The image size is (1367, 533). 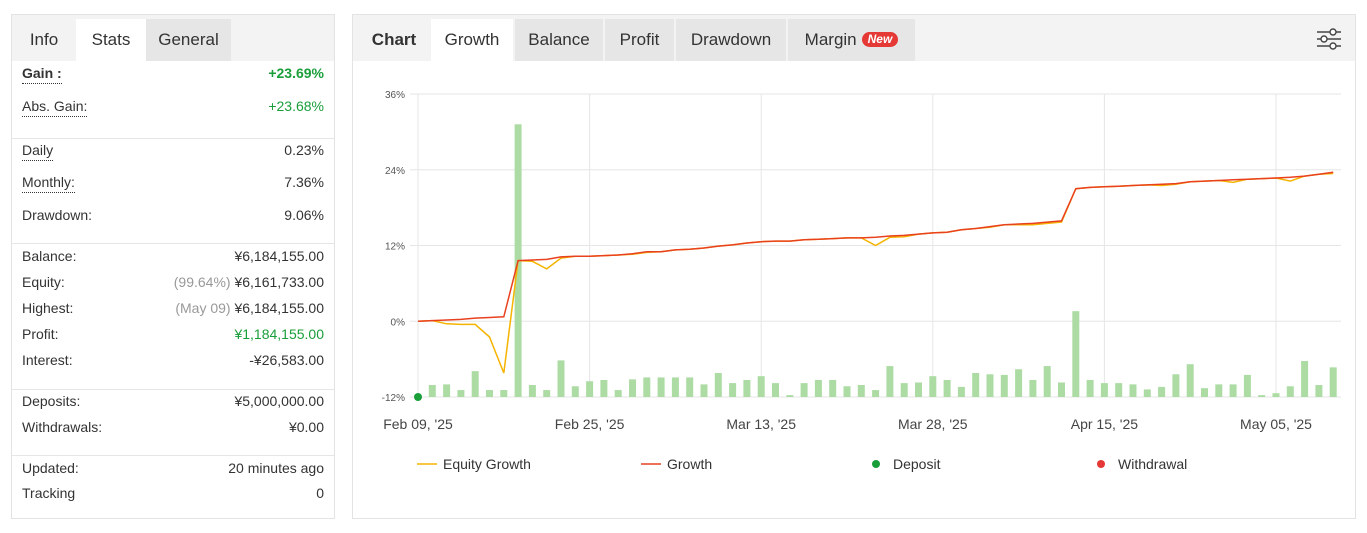 What do you see at coordinates (296, 106) in the screenshot?
I see `stat-value: +23.68%` at bounding box center [296, 106].